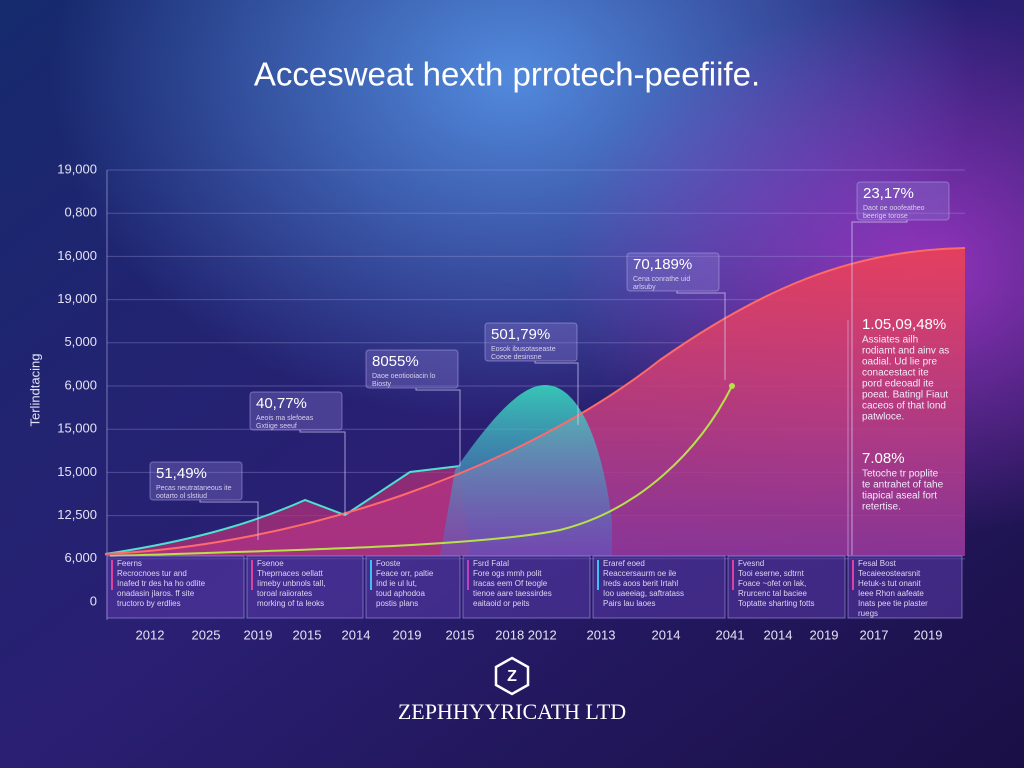 Image resolution: width=1024 pixels, height=768 pixels. Describe the element at coordinates (284, 593) in the screenshot. I see `note-text: toroal raiiorates` at that location.